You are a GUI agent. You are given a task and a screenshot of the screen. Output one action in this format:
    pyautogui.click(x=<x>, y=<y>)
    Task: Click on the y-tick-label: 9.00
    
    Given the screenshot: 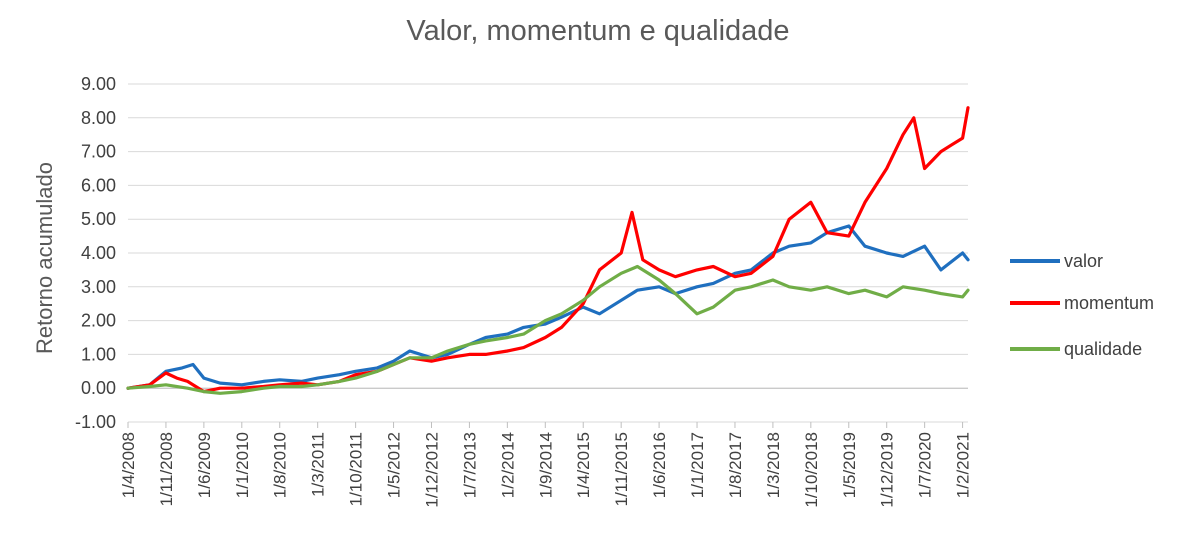 What is the action you would take?
    pyautogui.click(x=98, y=84)
    